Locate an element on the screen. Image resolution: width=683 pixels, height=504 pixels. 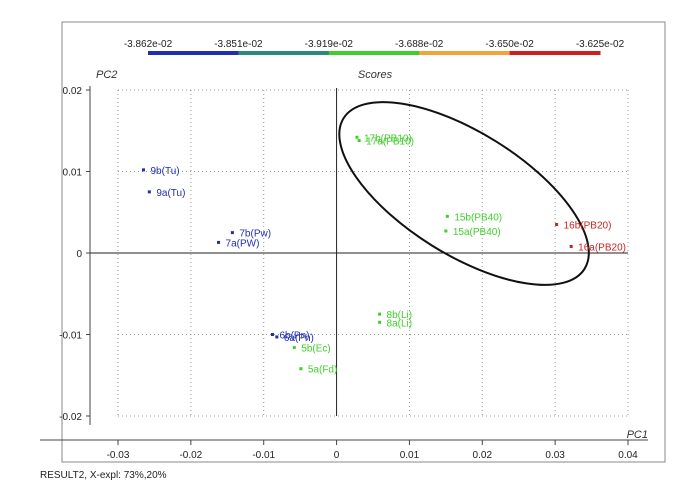
colorbar-label: -3.625e-02 is located at coordinates (600, 44).